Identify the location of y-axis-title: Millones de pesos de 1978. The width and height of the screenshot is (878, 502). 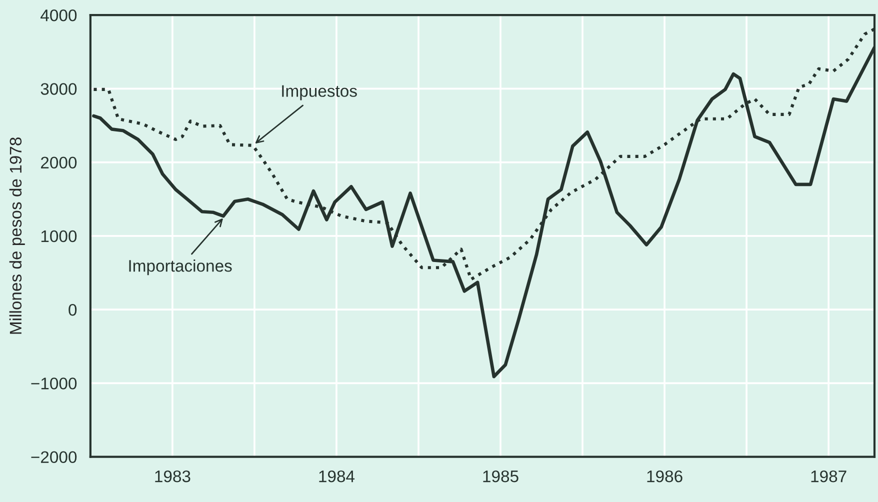
(17, 236).